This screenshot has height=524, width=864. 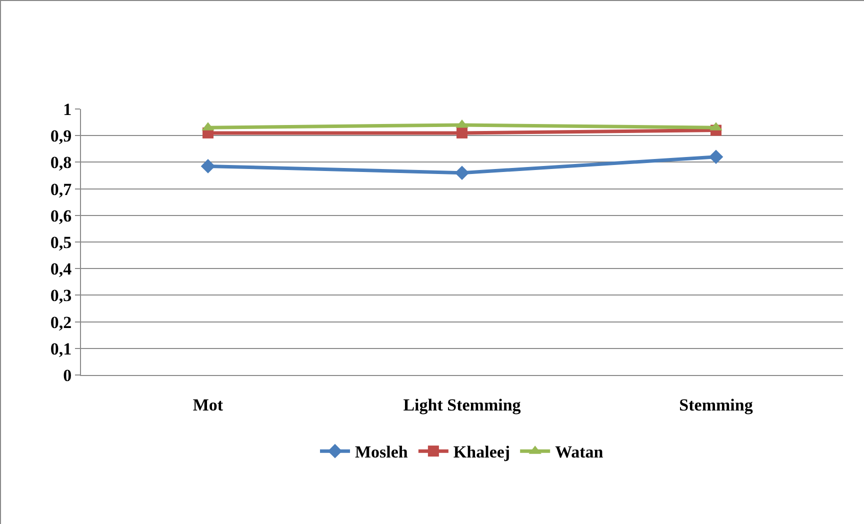 What do you see at coordinates (716, 404) in the screenshot?
I see `x-tick-label: Stemming` at bounding box center [716, 404].